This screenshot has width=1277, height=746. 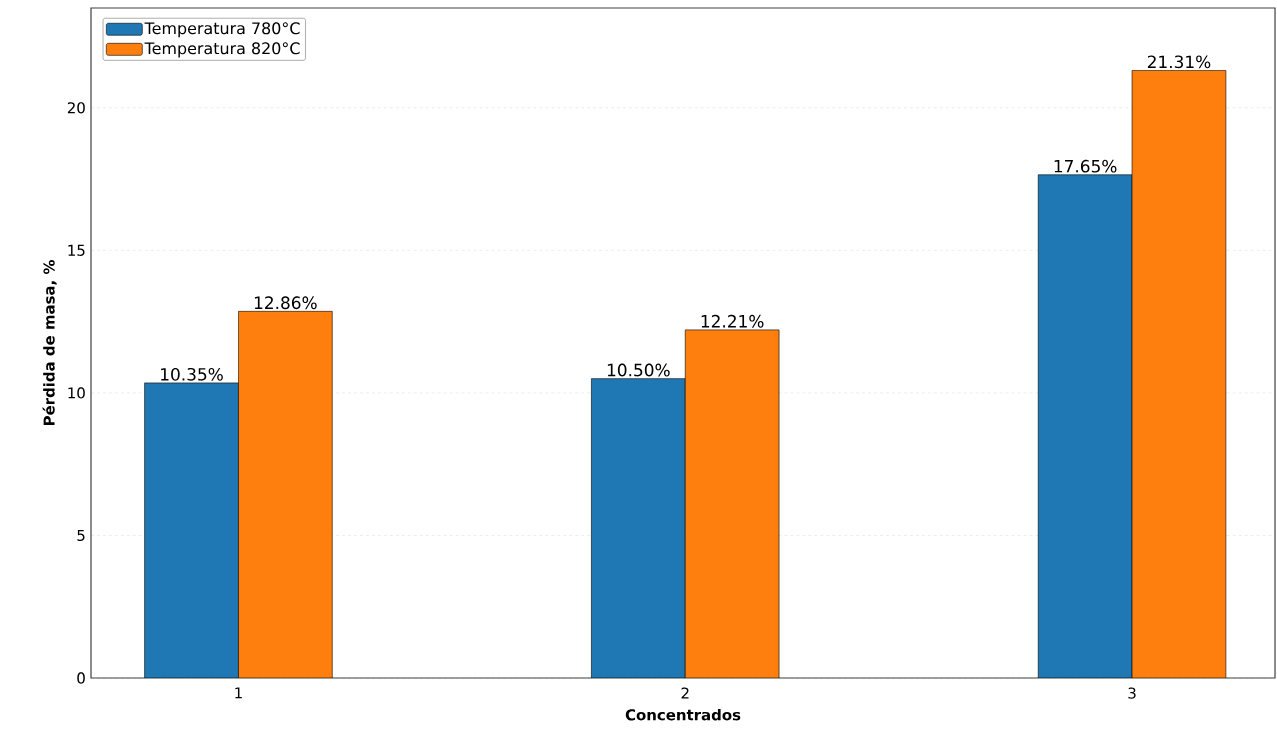 I want to click on legend-label: Temperatura 780°C, so click(x=222, y=30).